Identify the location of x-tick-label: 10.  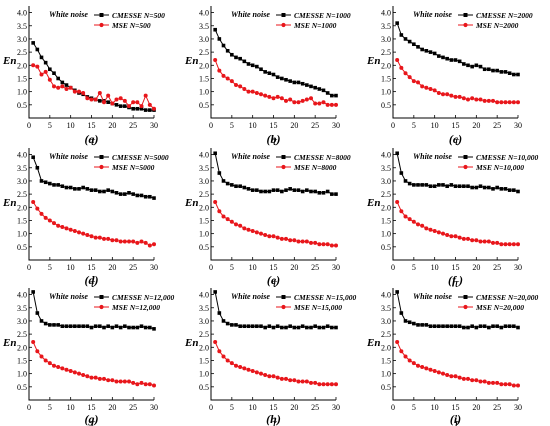
(71, 125).